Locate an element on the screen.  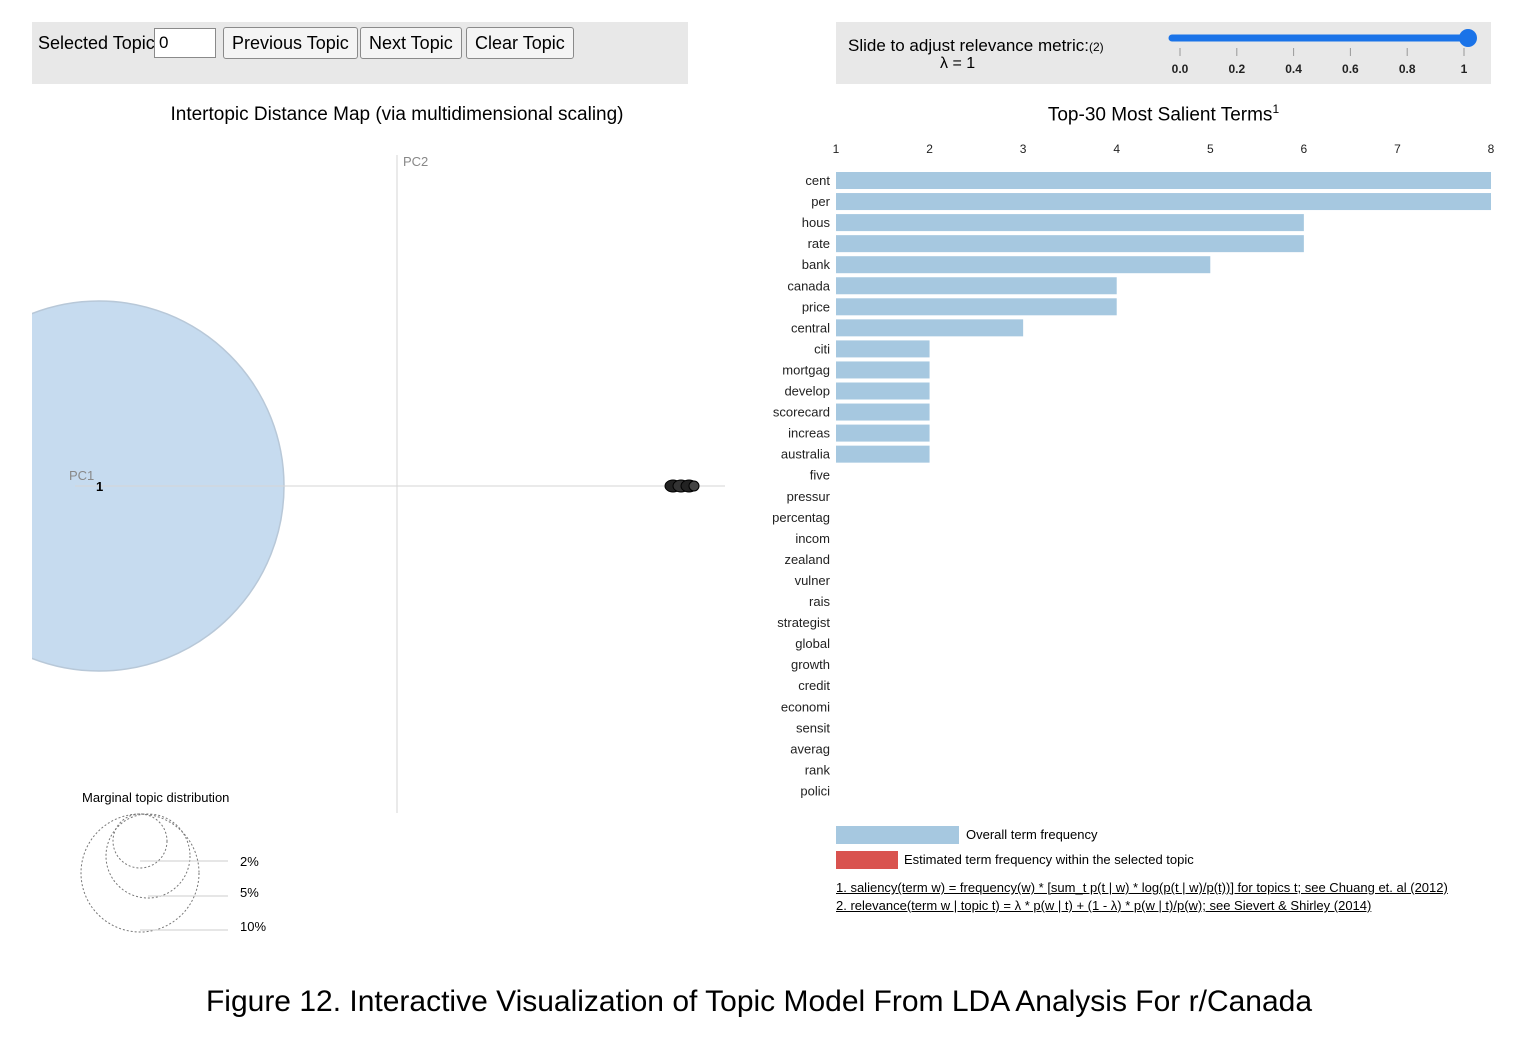
term-label-vulner: vulner is located at coordinates (813, 580).